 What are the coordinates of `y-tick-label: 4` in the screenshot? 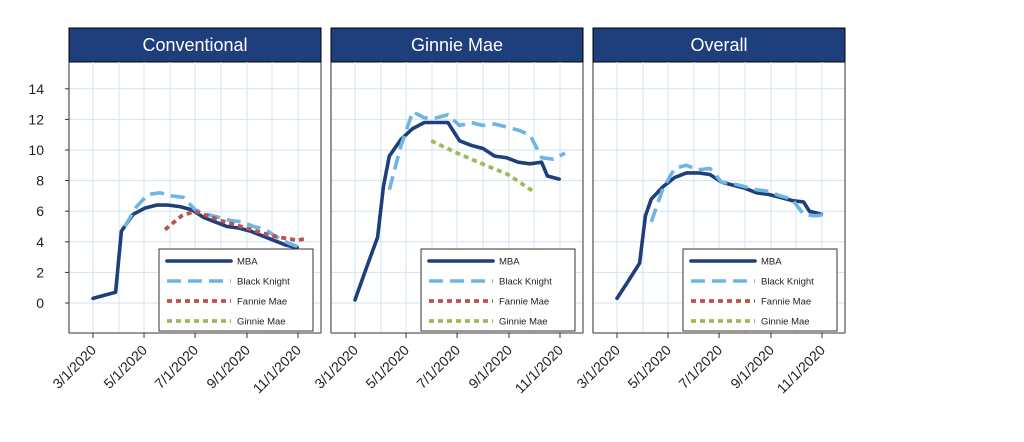 It's located at (40, 242).